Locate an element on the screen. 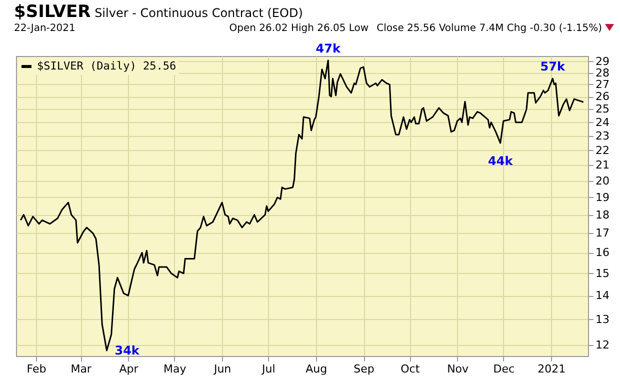 The height and width of the screenshot is (376, 620). y-tick-label: 27 is located at coordinates (603, 84).